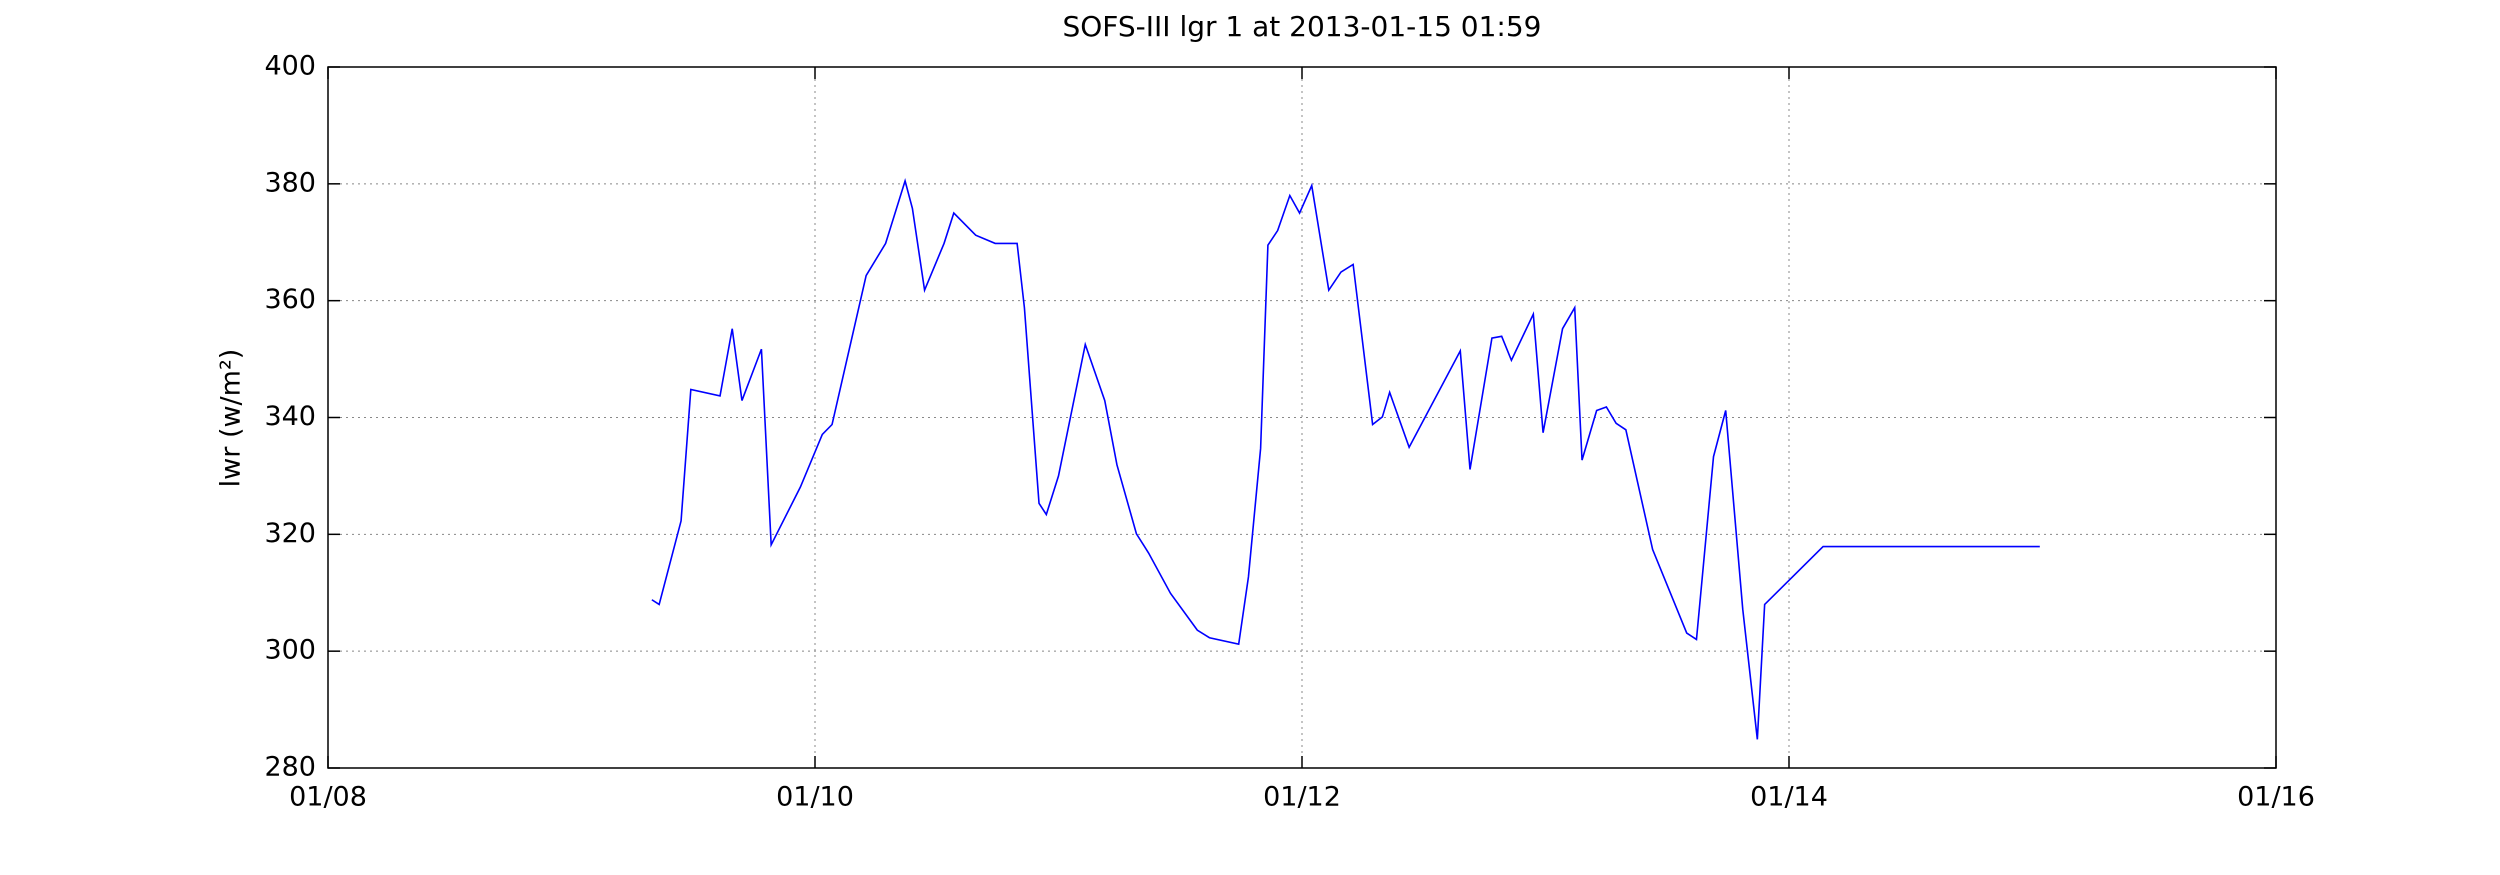 The width and height of the screenshot is (2500, 875). I want to click on y-axis-label: lwr (w/m²), so click(231, 418).